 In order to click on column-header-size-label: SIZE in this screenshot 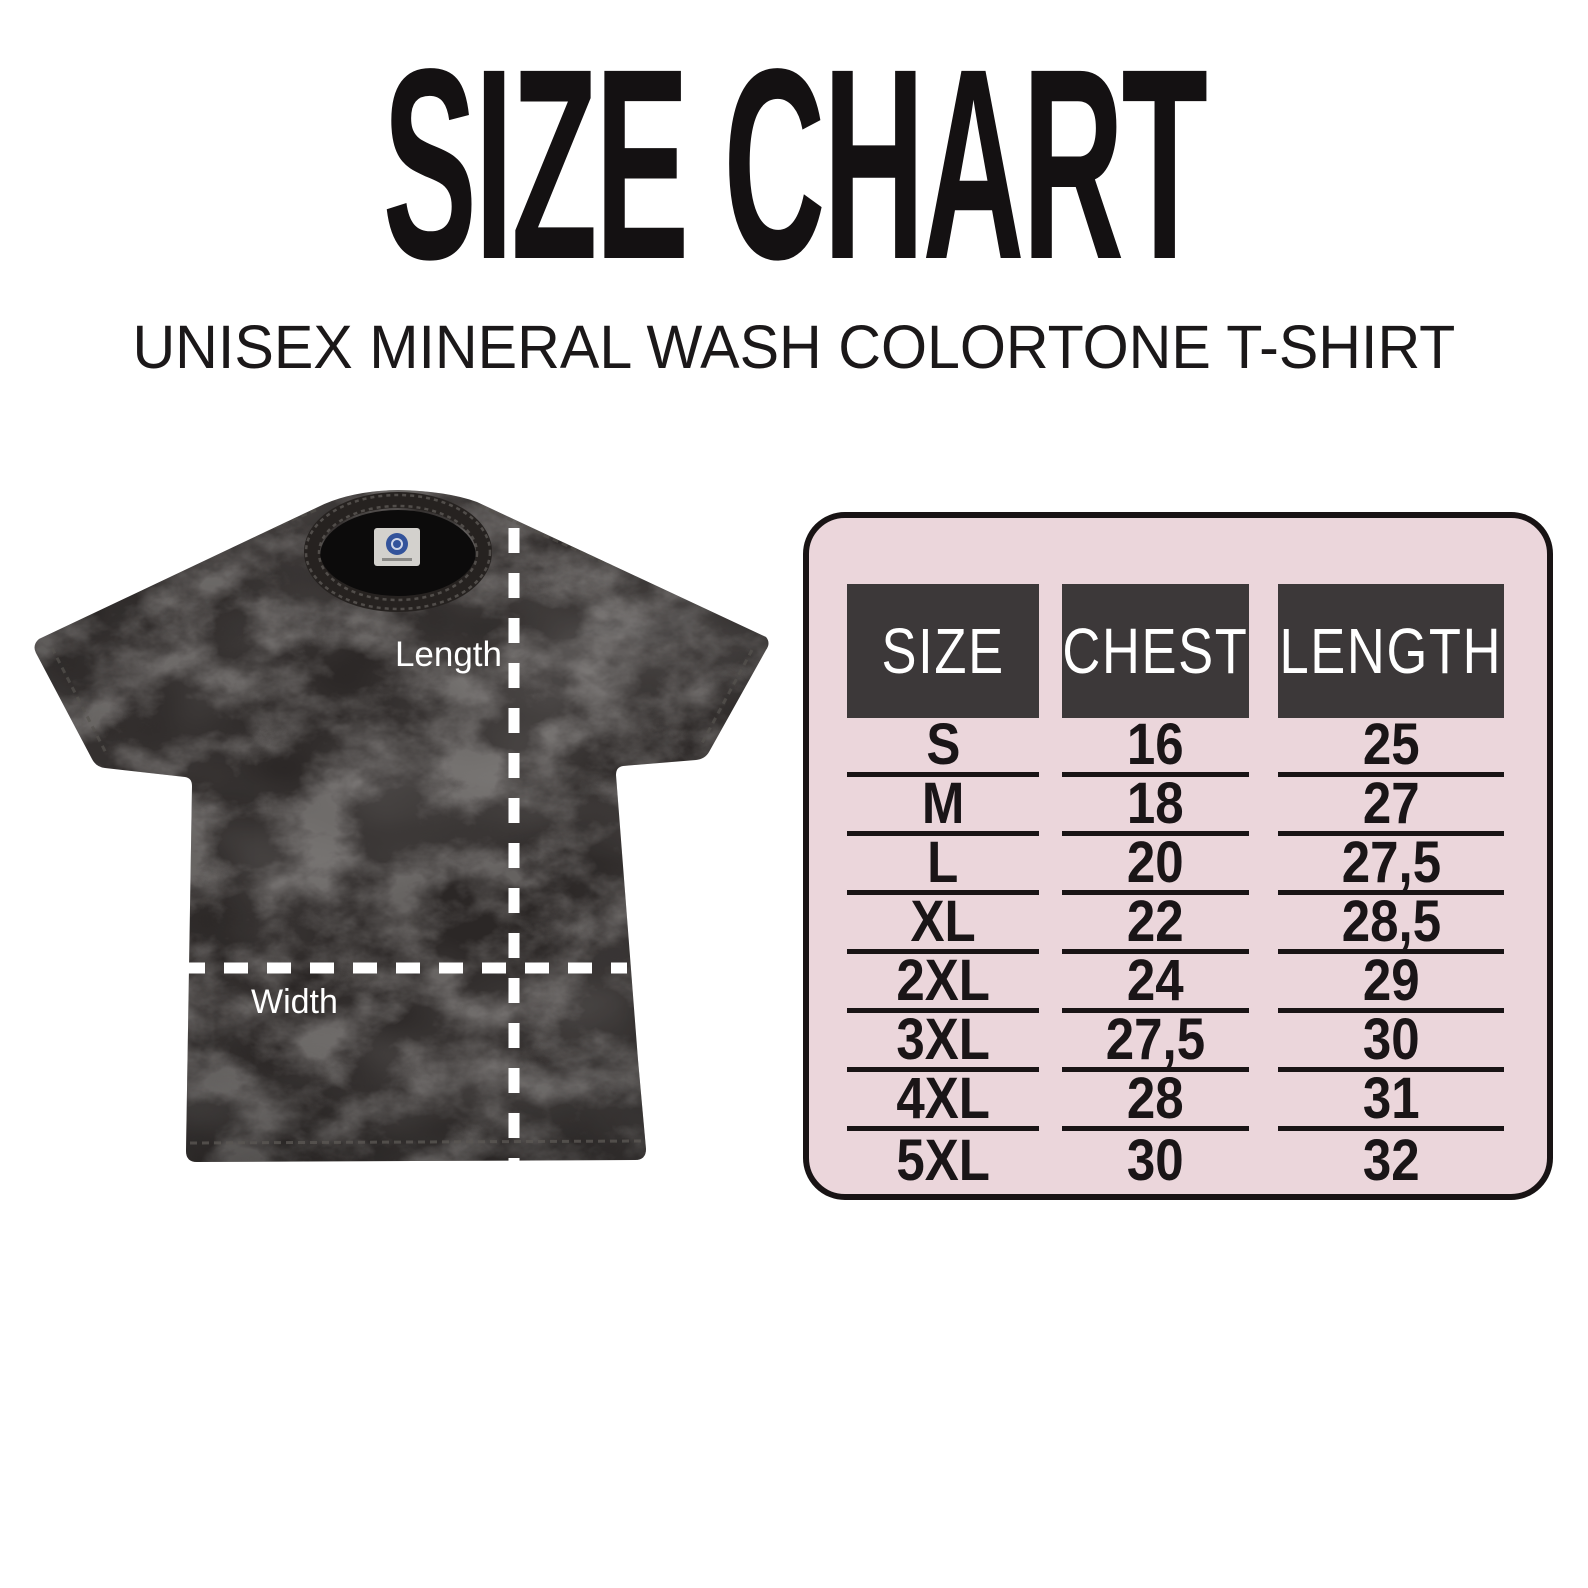, I will do `click(943, 651)`.